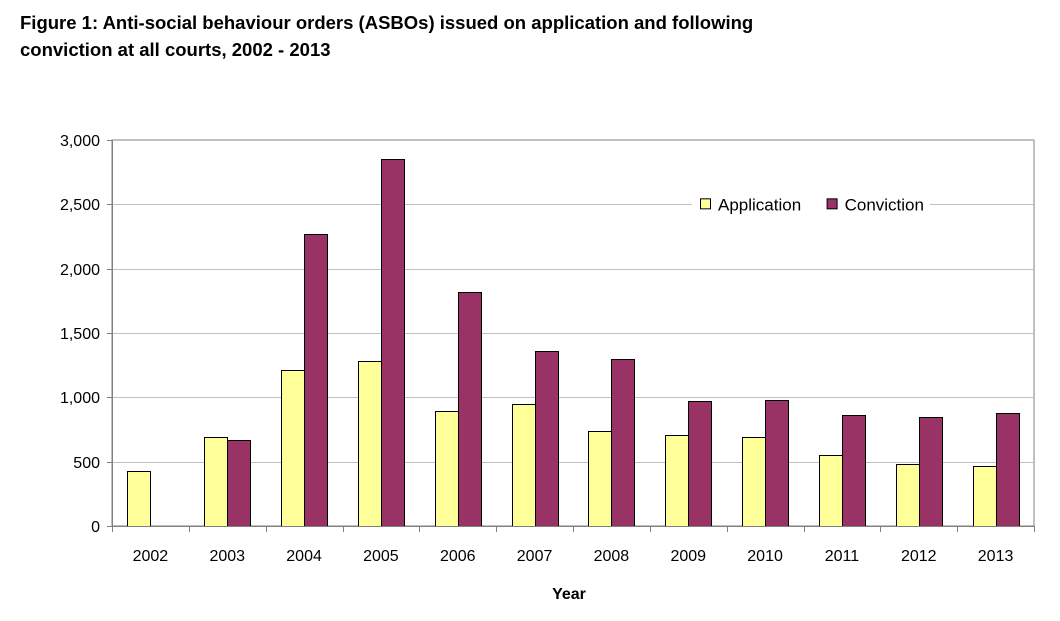 The height and width of the screenshot is (621, 1060). Describe the element at coordinates (535, 556) in the screenshot. I see `x-tick-label: 2007` at that location.